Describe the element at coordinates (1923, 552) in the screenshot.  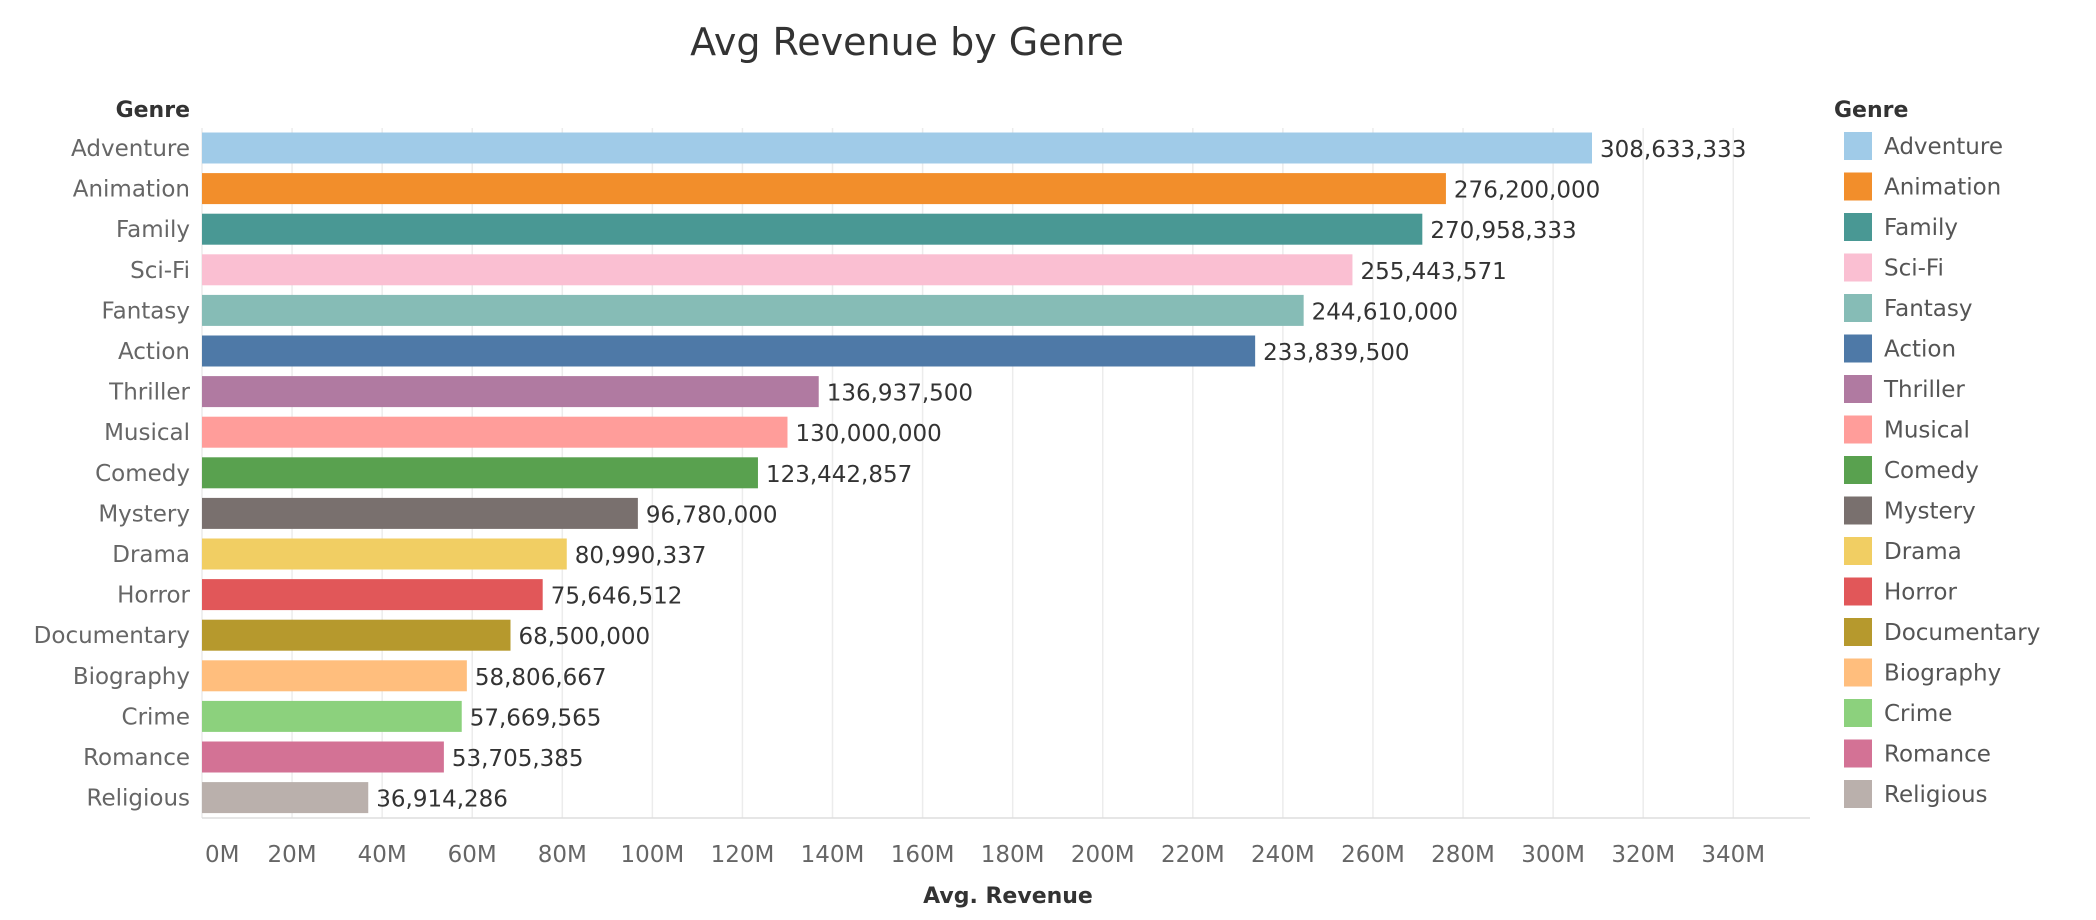
I see `legend-label: Drama` at that location.